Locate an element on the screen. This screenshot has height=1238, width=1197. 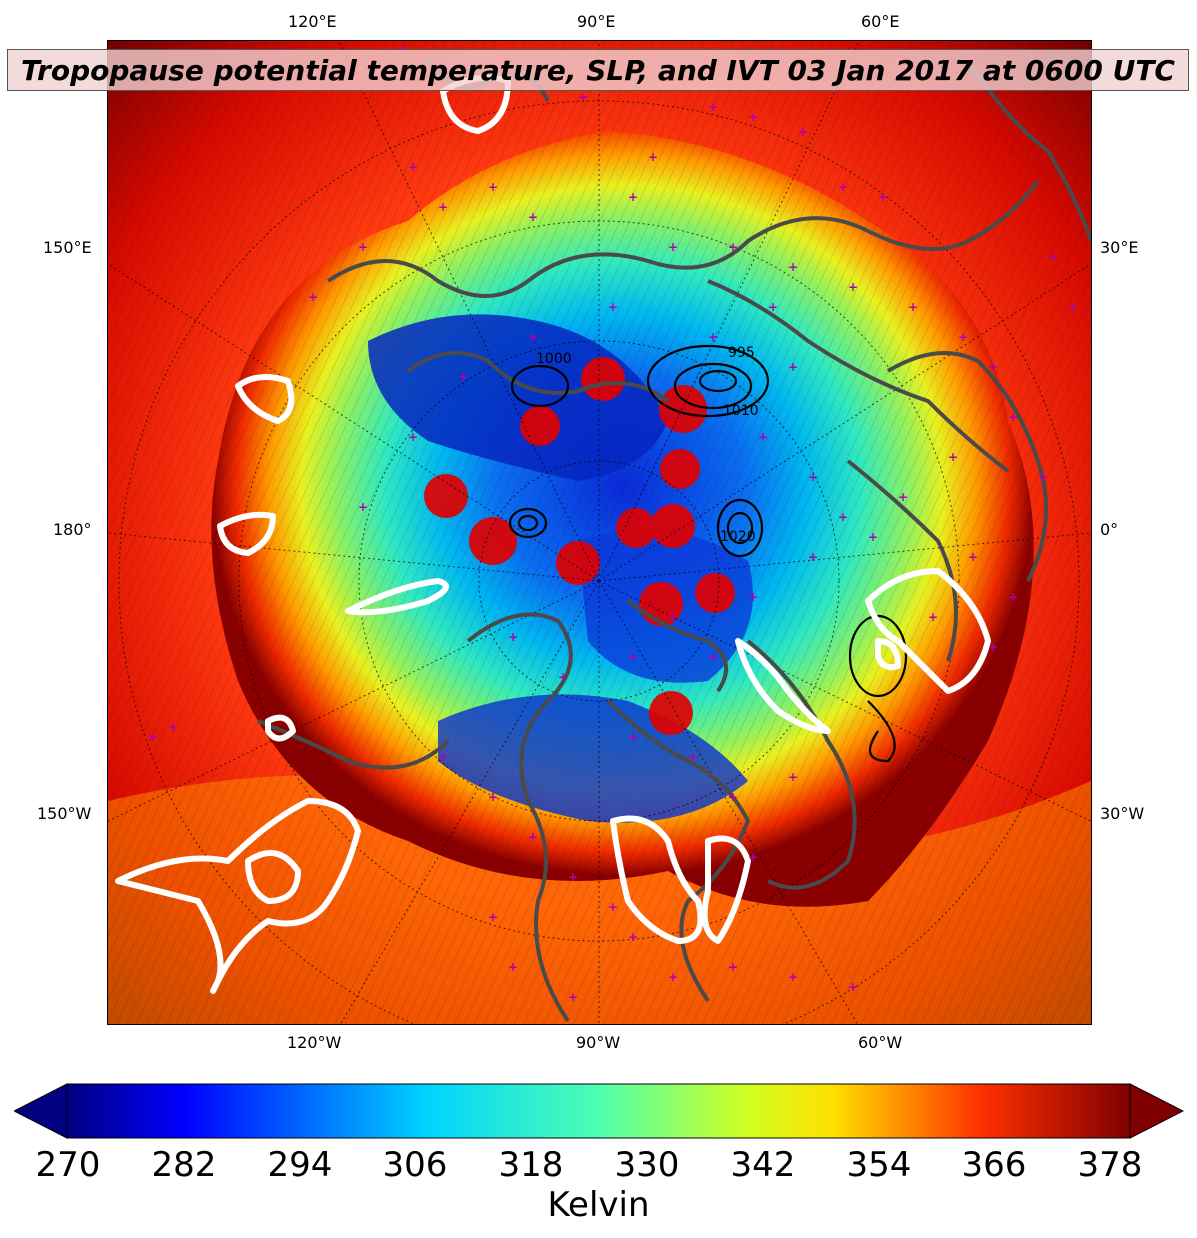
slp-label: 1020 is located at coordinates (738, 537).